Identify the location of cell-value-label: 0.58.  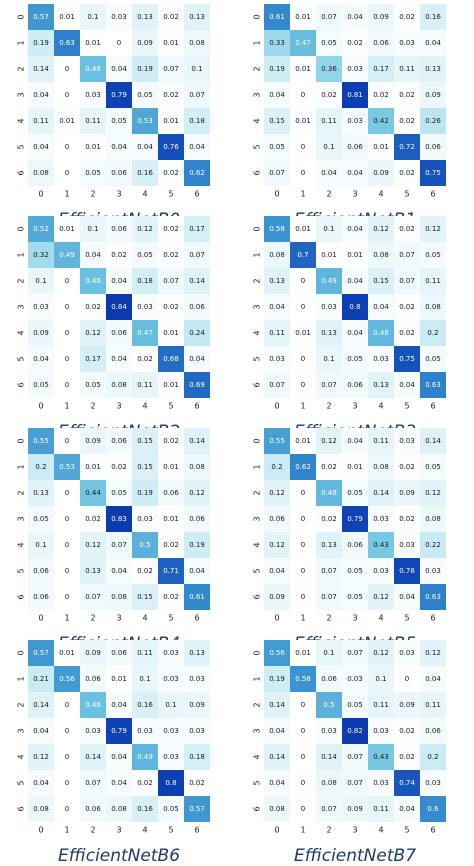
(303, 679).